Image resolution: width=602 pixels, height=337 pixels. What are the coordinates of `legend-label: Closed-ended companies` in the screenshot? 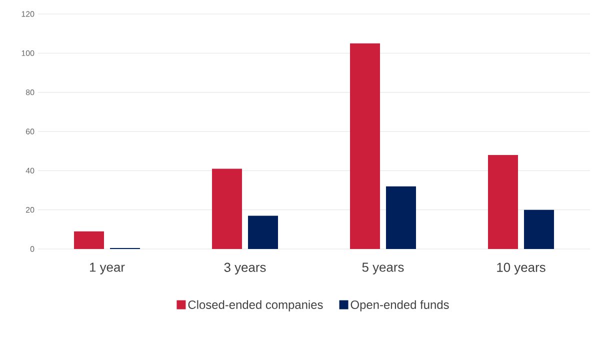 It's located at (255, 306).